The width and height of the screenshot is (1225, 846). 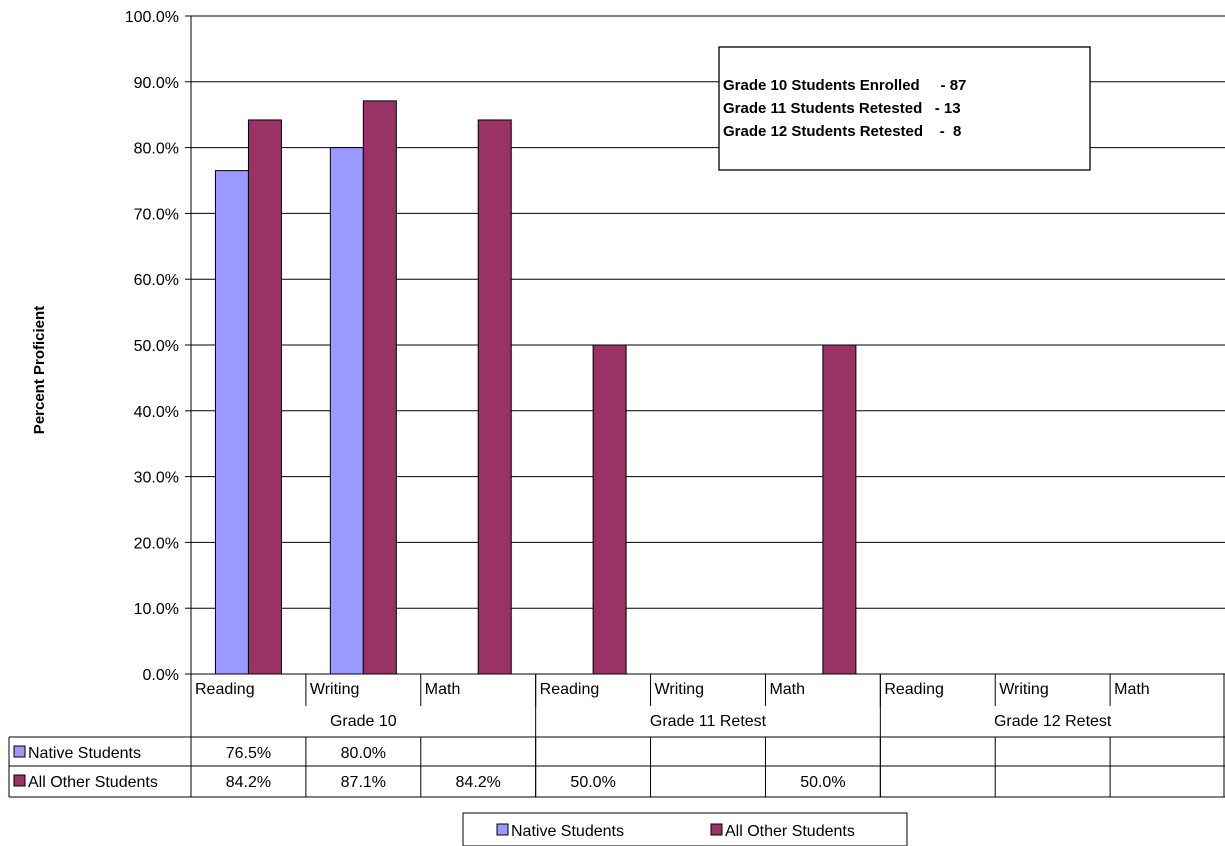 I want to click on y-axis-label: Percent Proficient, so click(x=39, y=370).